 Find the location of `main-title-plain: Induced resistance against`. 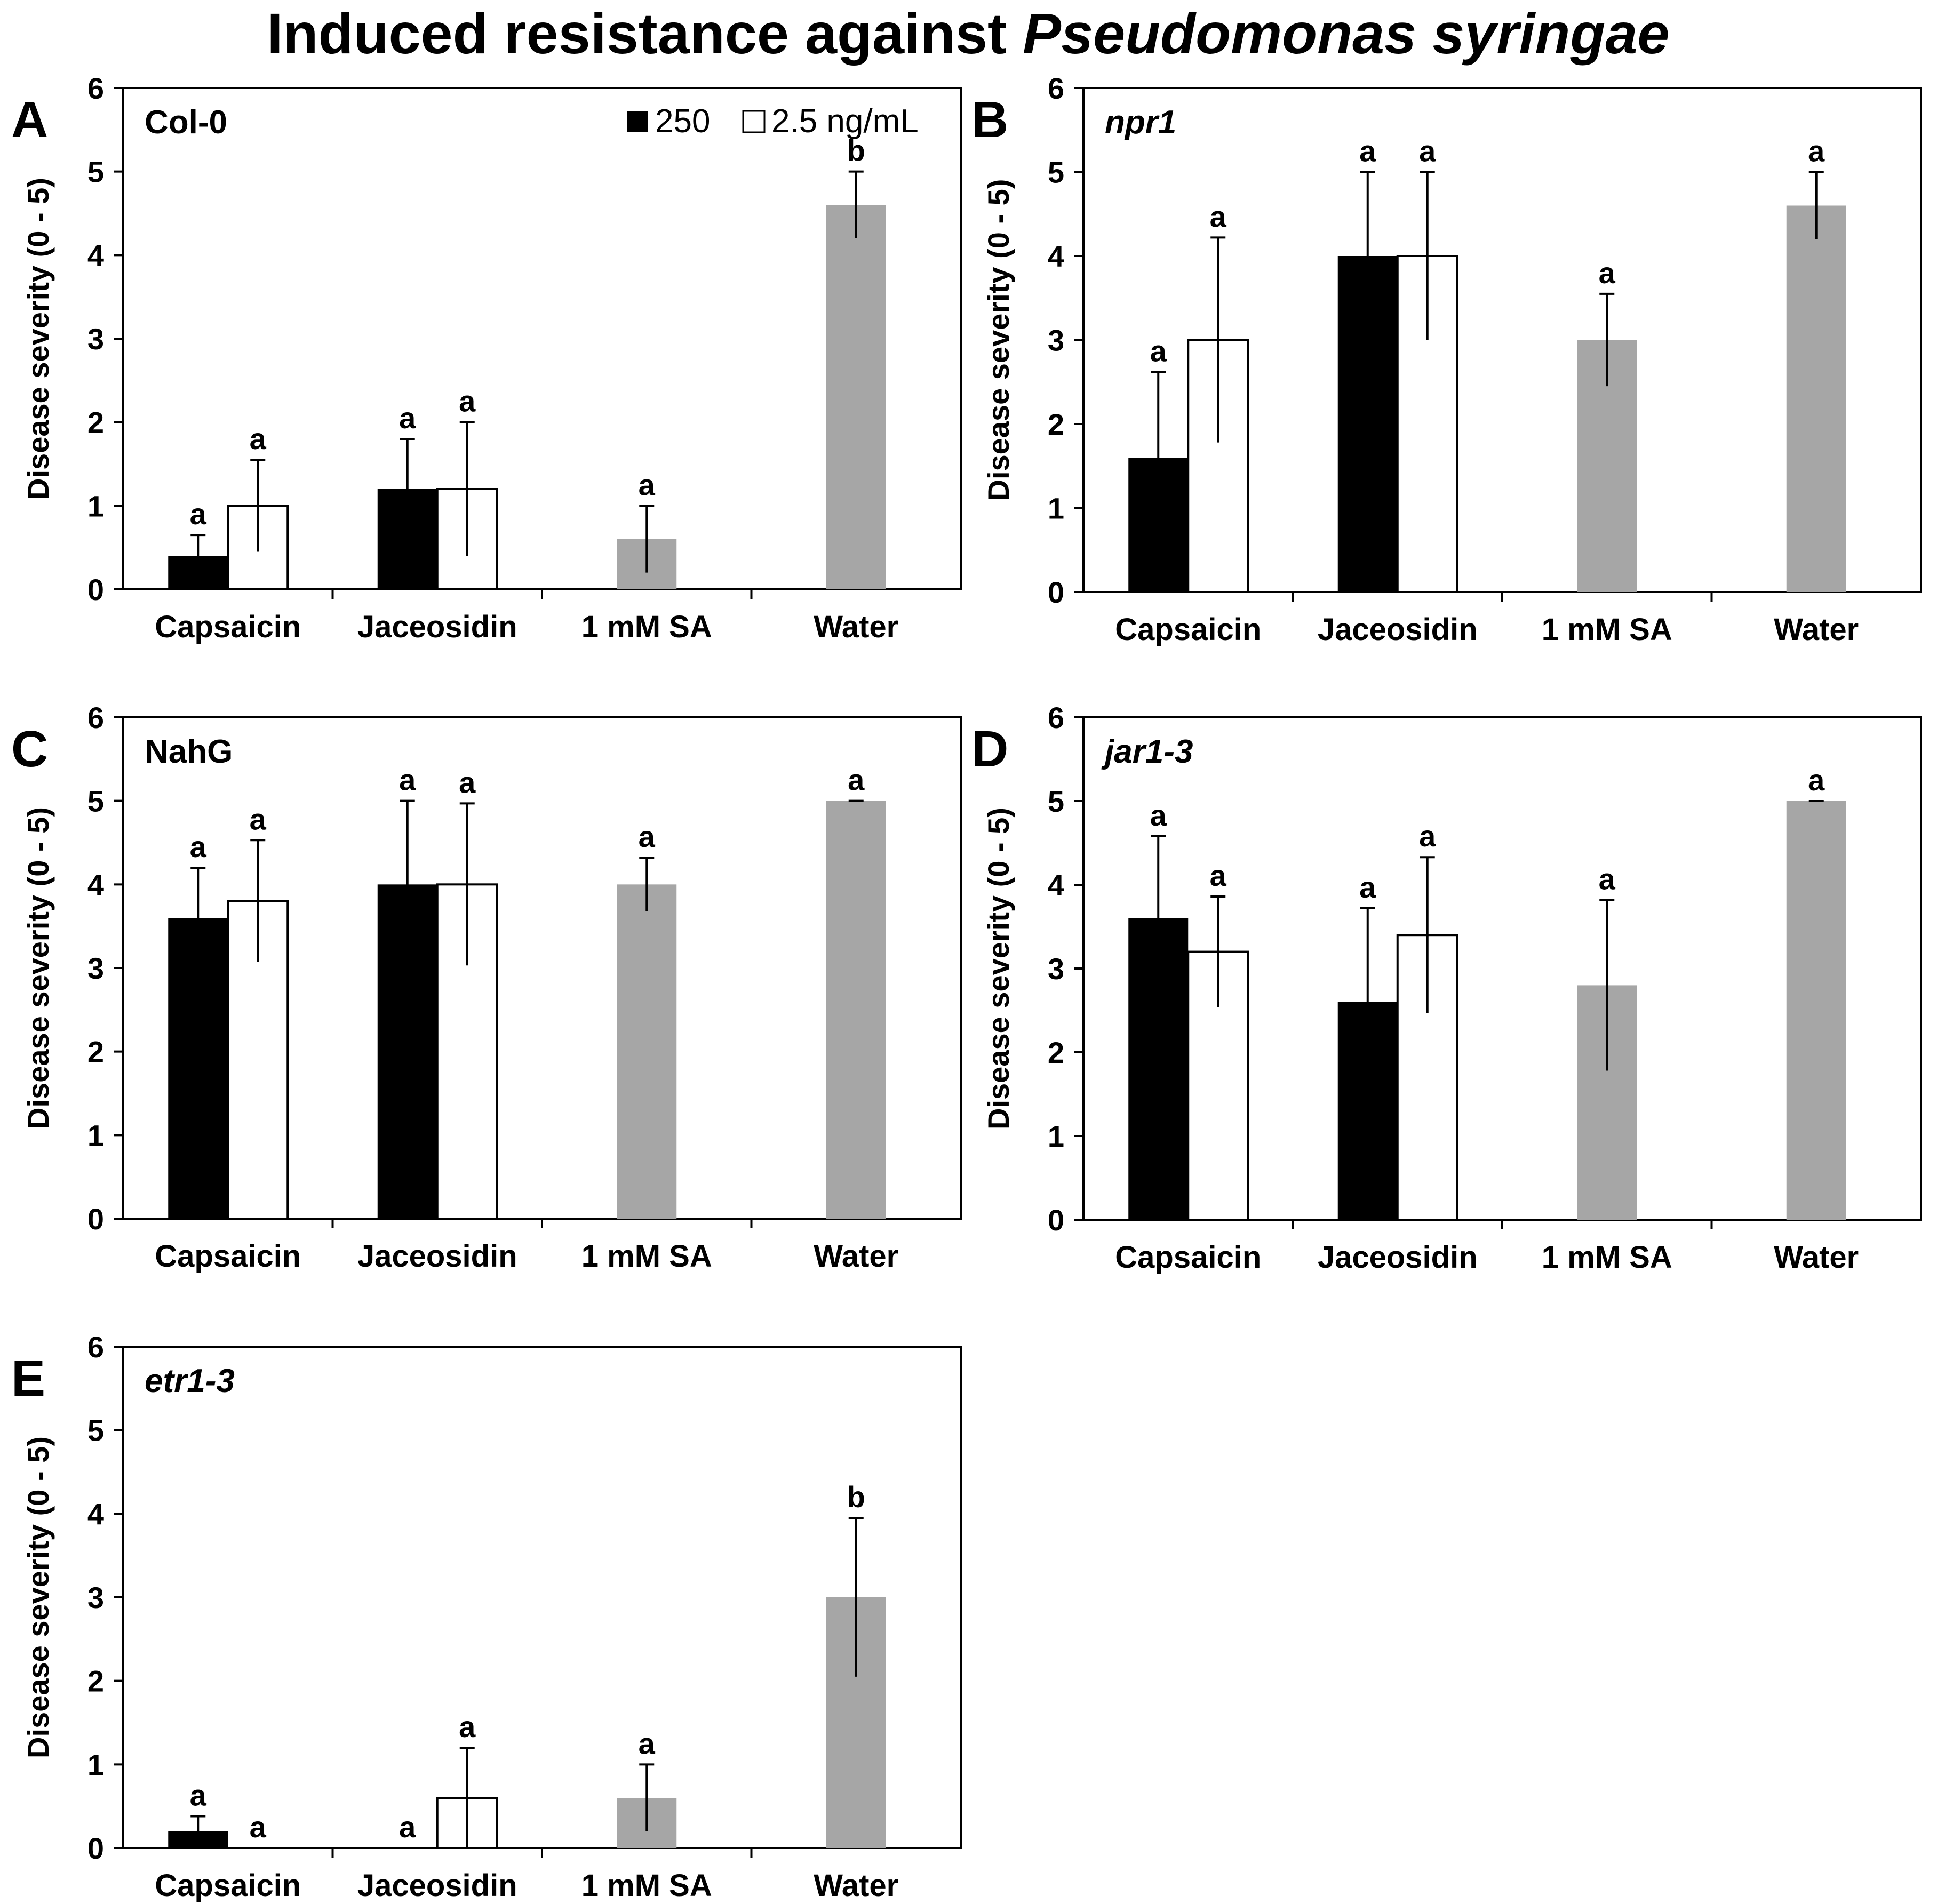

main-title-plain: Induced resistance against is located at coordinates (645, 33).